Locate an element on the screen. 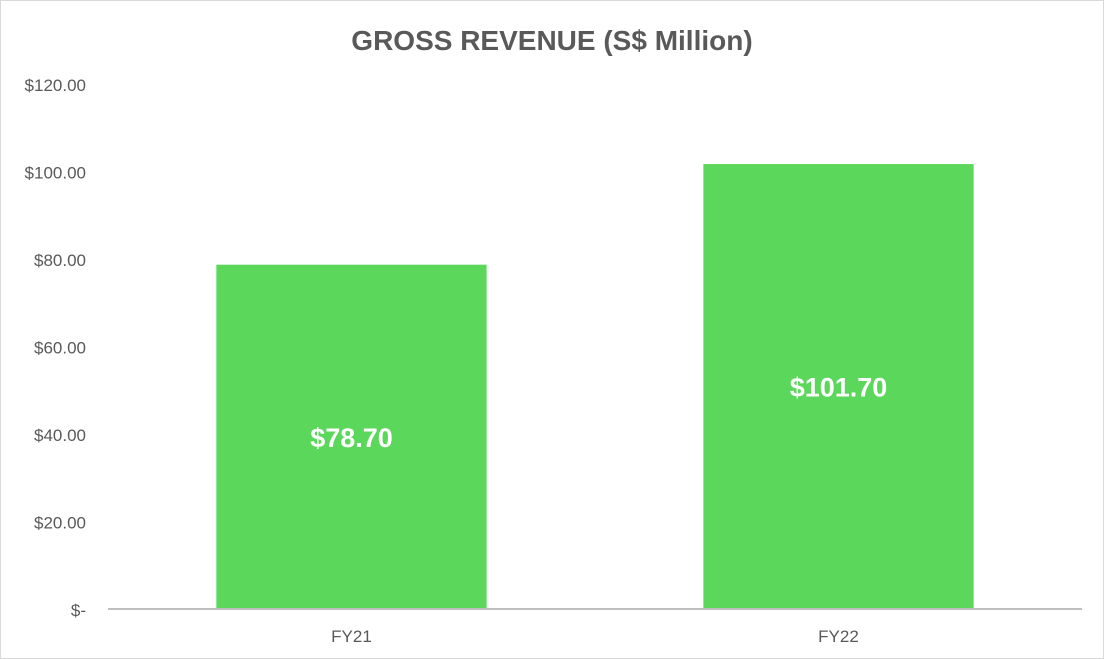 This screenshot has width=1104, height=659. data-label-fy21: $78.70 is located at coordinates (351, 438).